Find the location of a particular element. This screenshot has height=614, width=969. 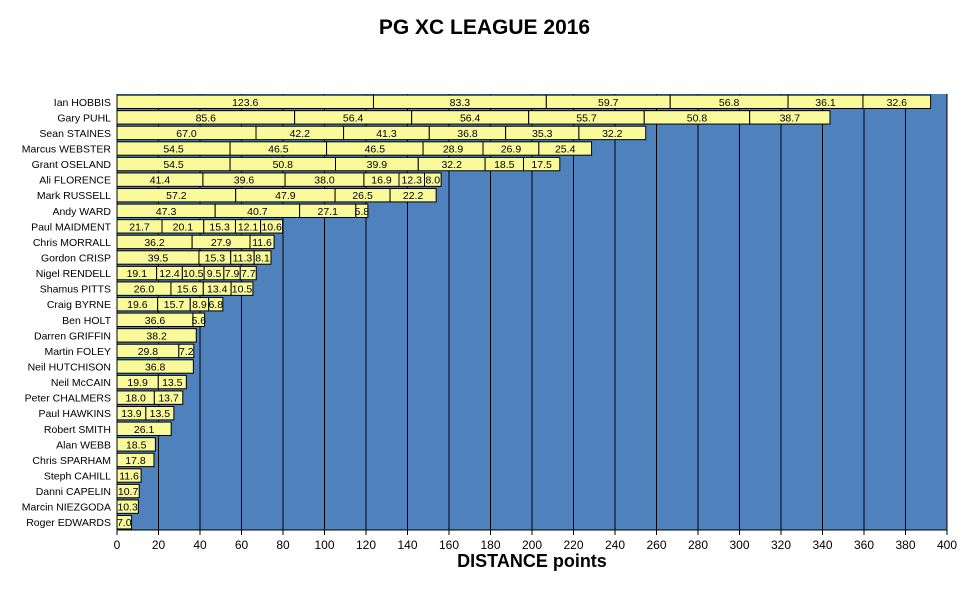

x-axis-label: DISTANCE points is located at coordinates (532, 561).